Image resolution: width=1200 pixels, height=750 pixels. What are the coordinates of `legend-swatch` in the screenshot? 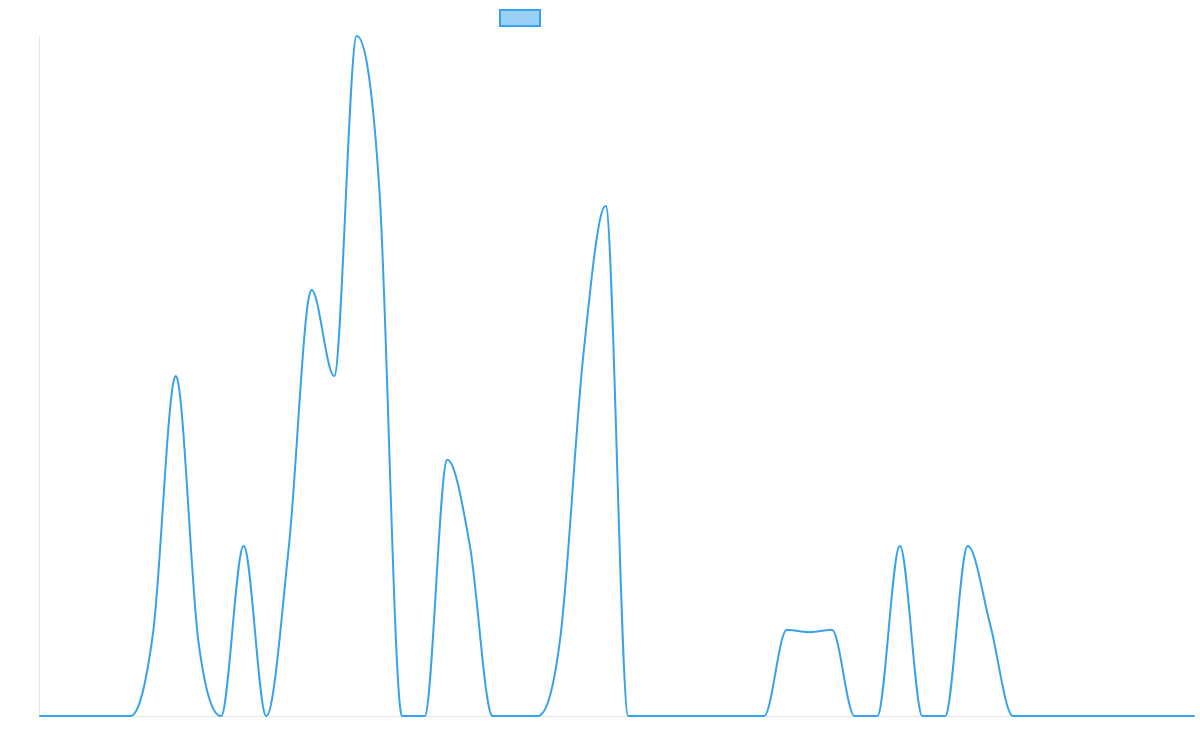 It's located at (520, 18).